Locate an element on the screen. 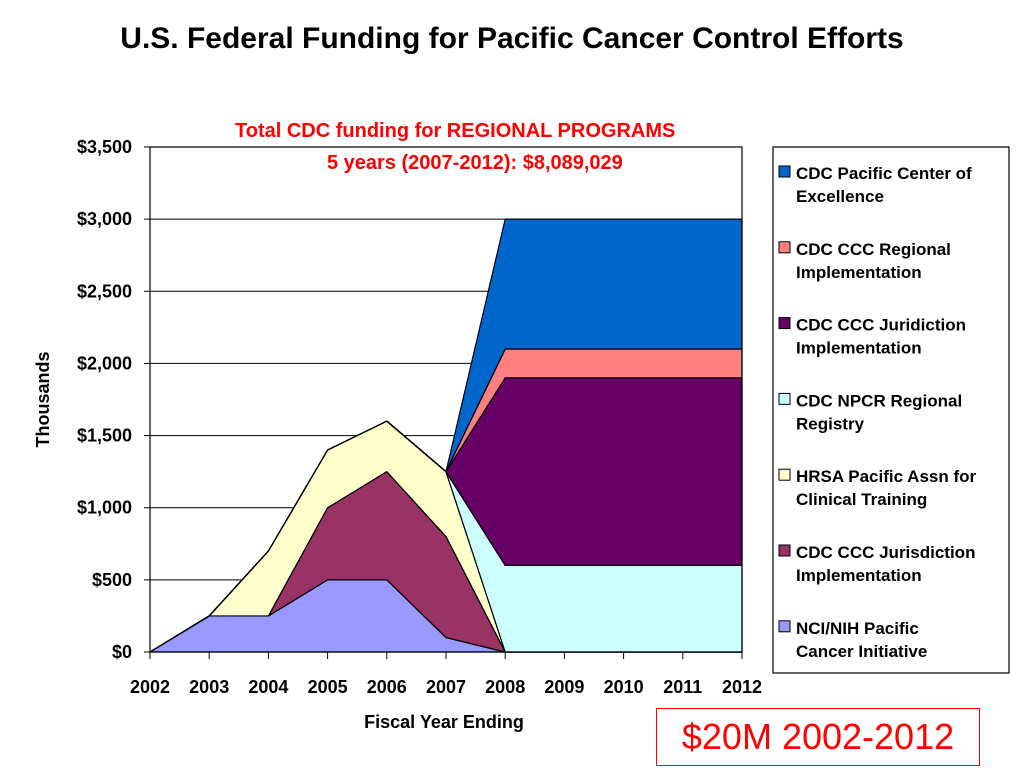 Image resolution: width=1024 pixels, height=768 pixels. total-callout: $20M 2002-2012 is located at coordinates (818, 737).